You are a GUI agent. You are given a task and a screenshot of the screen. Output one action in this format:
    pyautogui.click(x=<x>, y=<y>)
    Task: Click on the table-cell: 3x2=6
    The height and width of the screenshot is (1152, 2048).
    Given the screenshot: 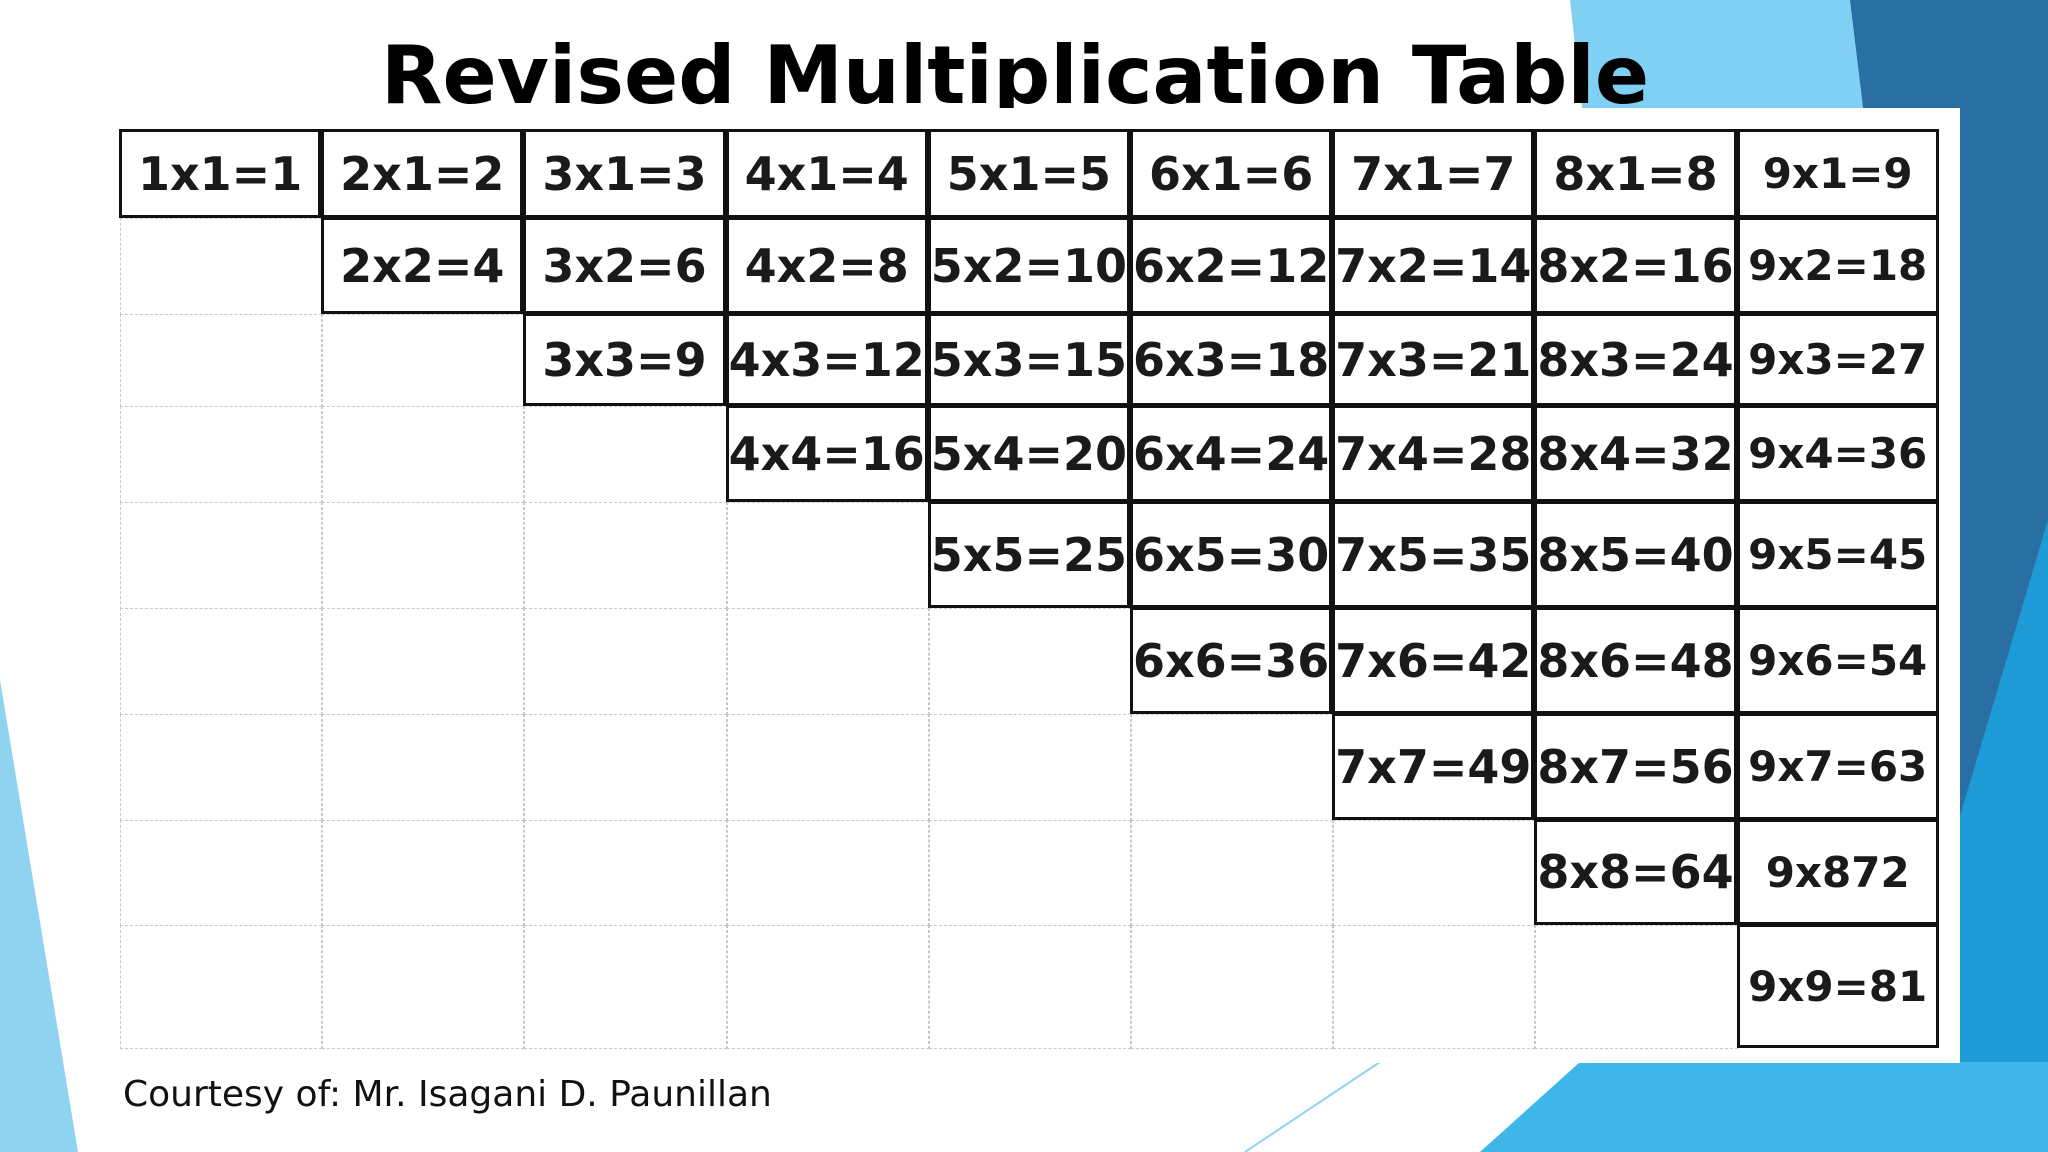 What is the action you would take?
    pyautogui.click(x=624, y=265)
    